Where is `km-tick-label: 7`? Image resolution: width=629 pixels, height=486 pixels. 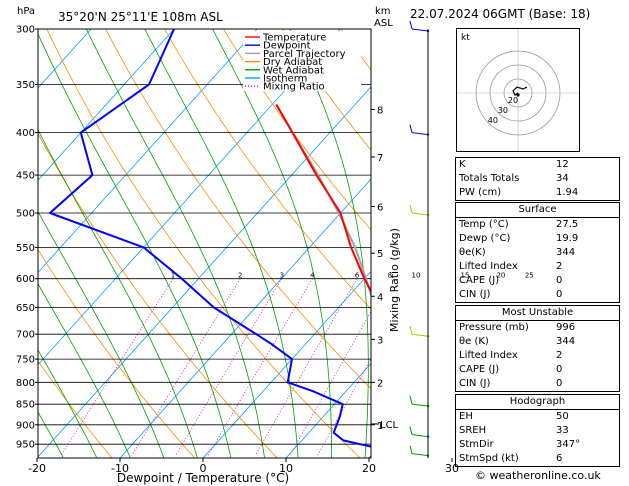 km-tick-label: 7 is located at coordinates (380, 158).